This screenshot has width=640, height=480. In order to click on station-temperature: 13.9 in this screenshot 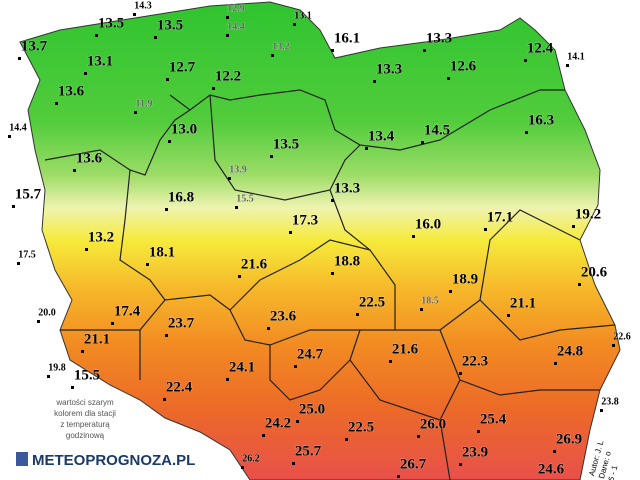, I will do `click(238, 169)`.